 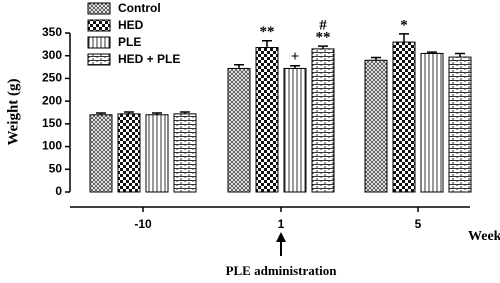 I want to click on arrow-head, so click(x=281, y=237).